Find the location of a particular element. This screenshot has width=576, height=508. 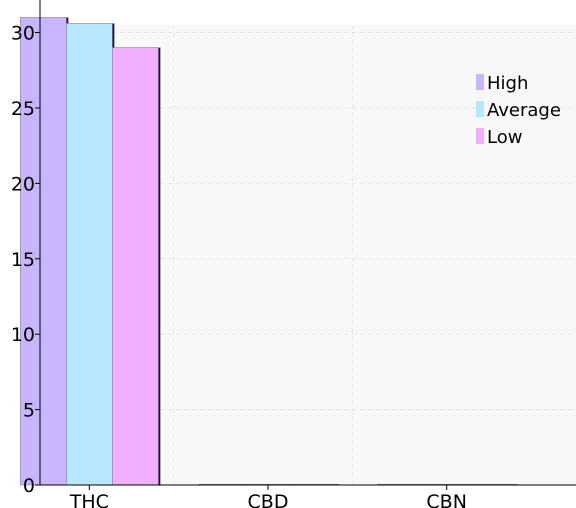

y-tick-label: 10 is located at coordinates (23, 335).